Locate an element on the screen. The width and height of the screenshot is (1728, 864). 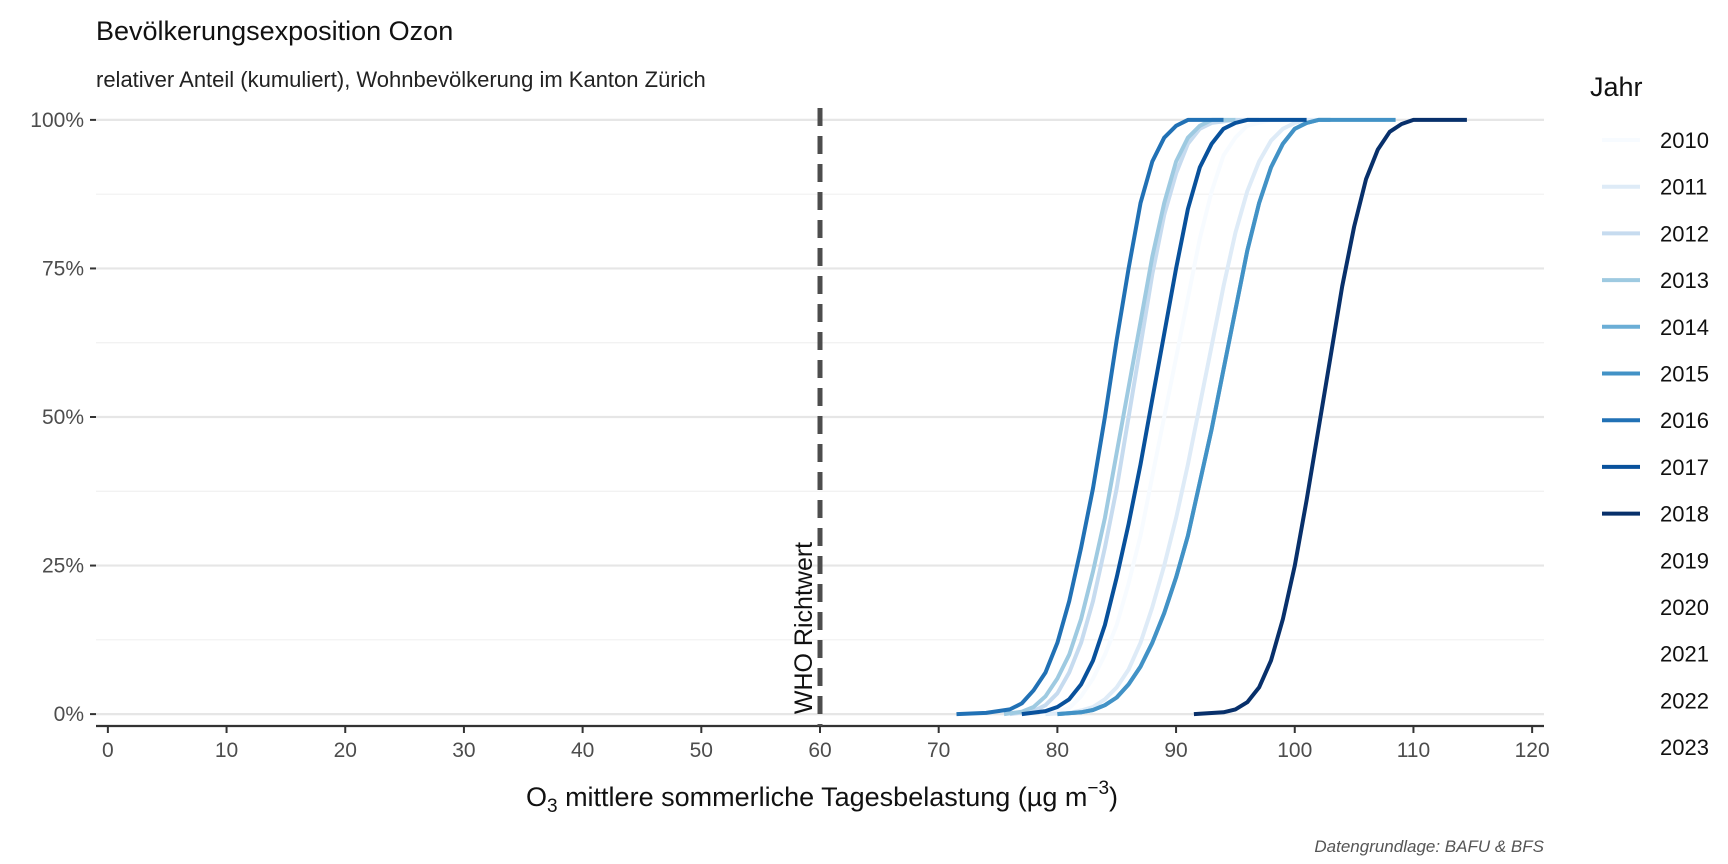
chart-title: Bevölkerungsexposition Ozon is located at coordinates (274, 31).